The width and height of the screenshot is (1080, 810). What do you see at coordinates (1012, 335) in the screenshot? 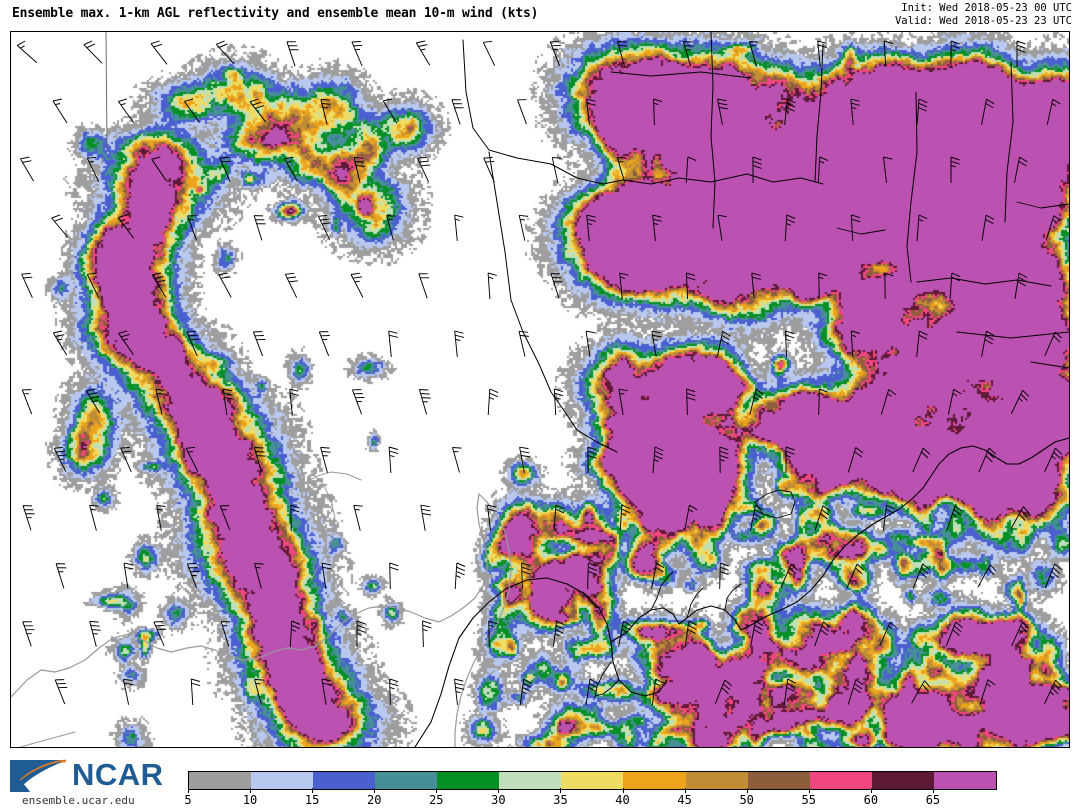
I see `state-border-la-ms-south` at bounding box center [1012, 335].